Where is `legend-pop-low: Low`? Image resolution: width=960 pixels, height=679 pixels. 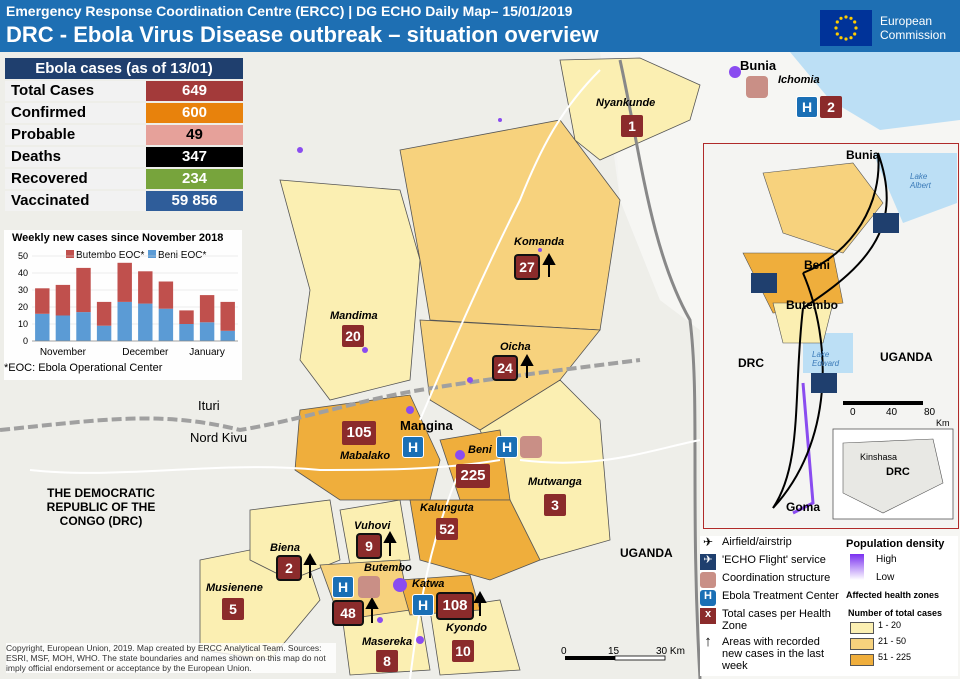
legend-pop-low: Low is located at coordinates (885, 577).